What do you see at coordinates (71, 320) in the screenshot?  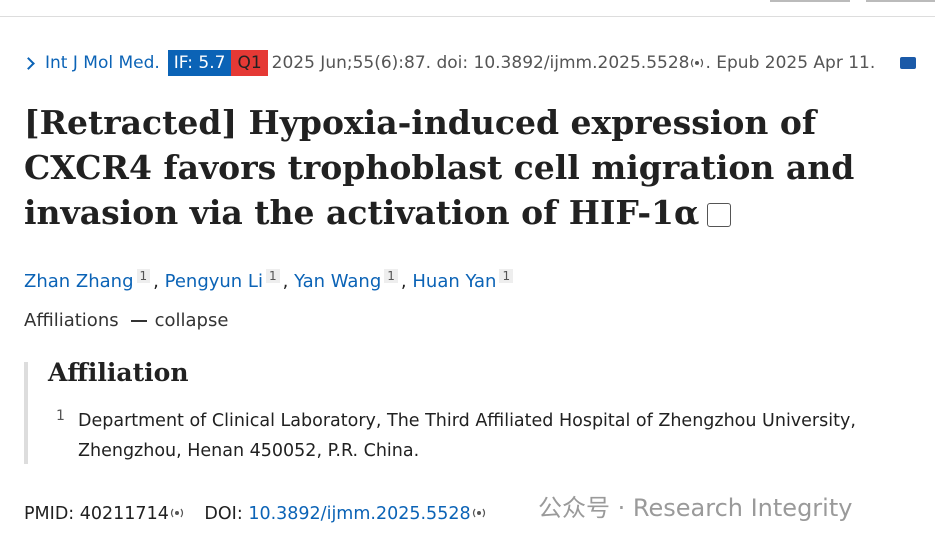 I see `toggle-label: Affiliations` at bounding box center [71, 320].